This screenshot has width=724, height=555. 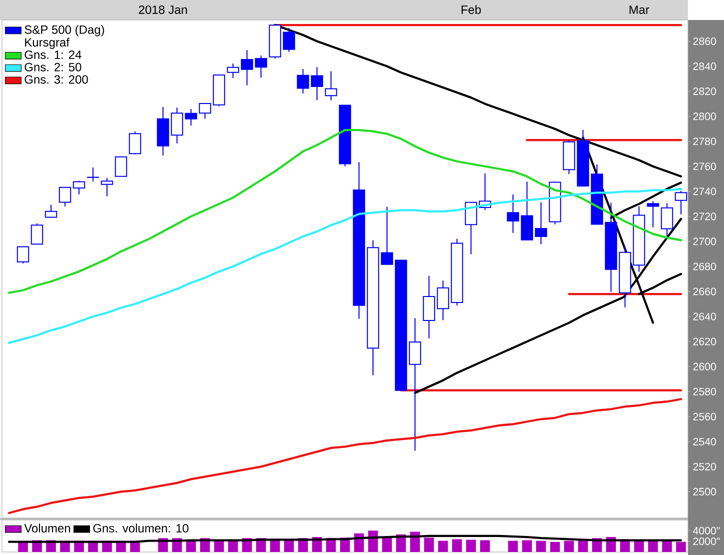 What do you see at coordinates (704, 466) in the screenshot?
I see `y-tick-label: 2520` at bounding box center [704, 466].